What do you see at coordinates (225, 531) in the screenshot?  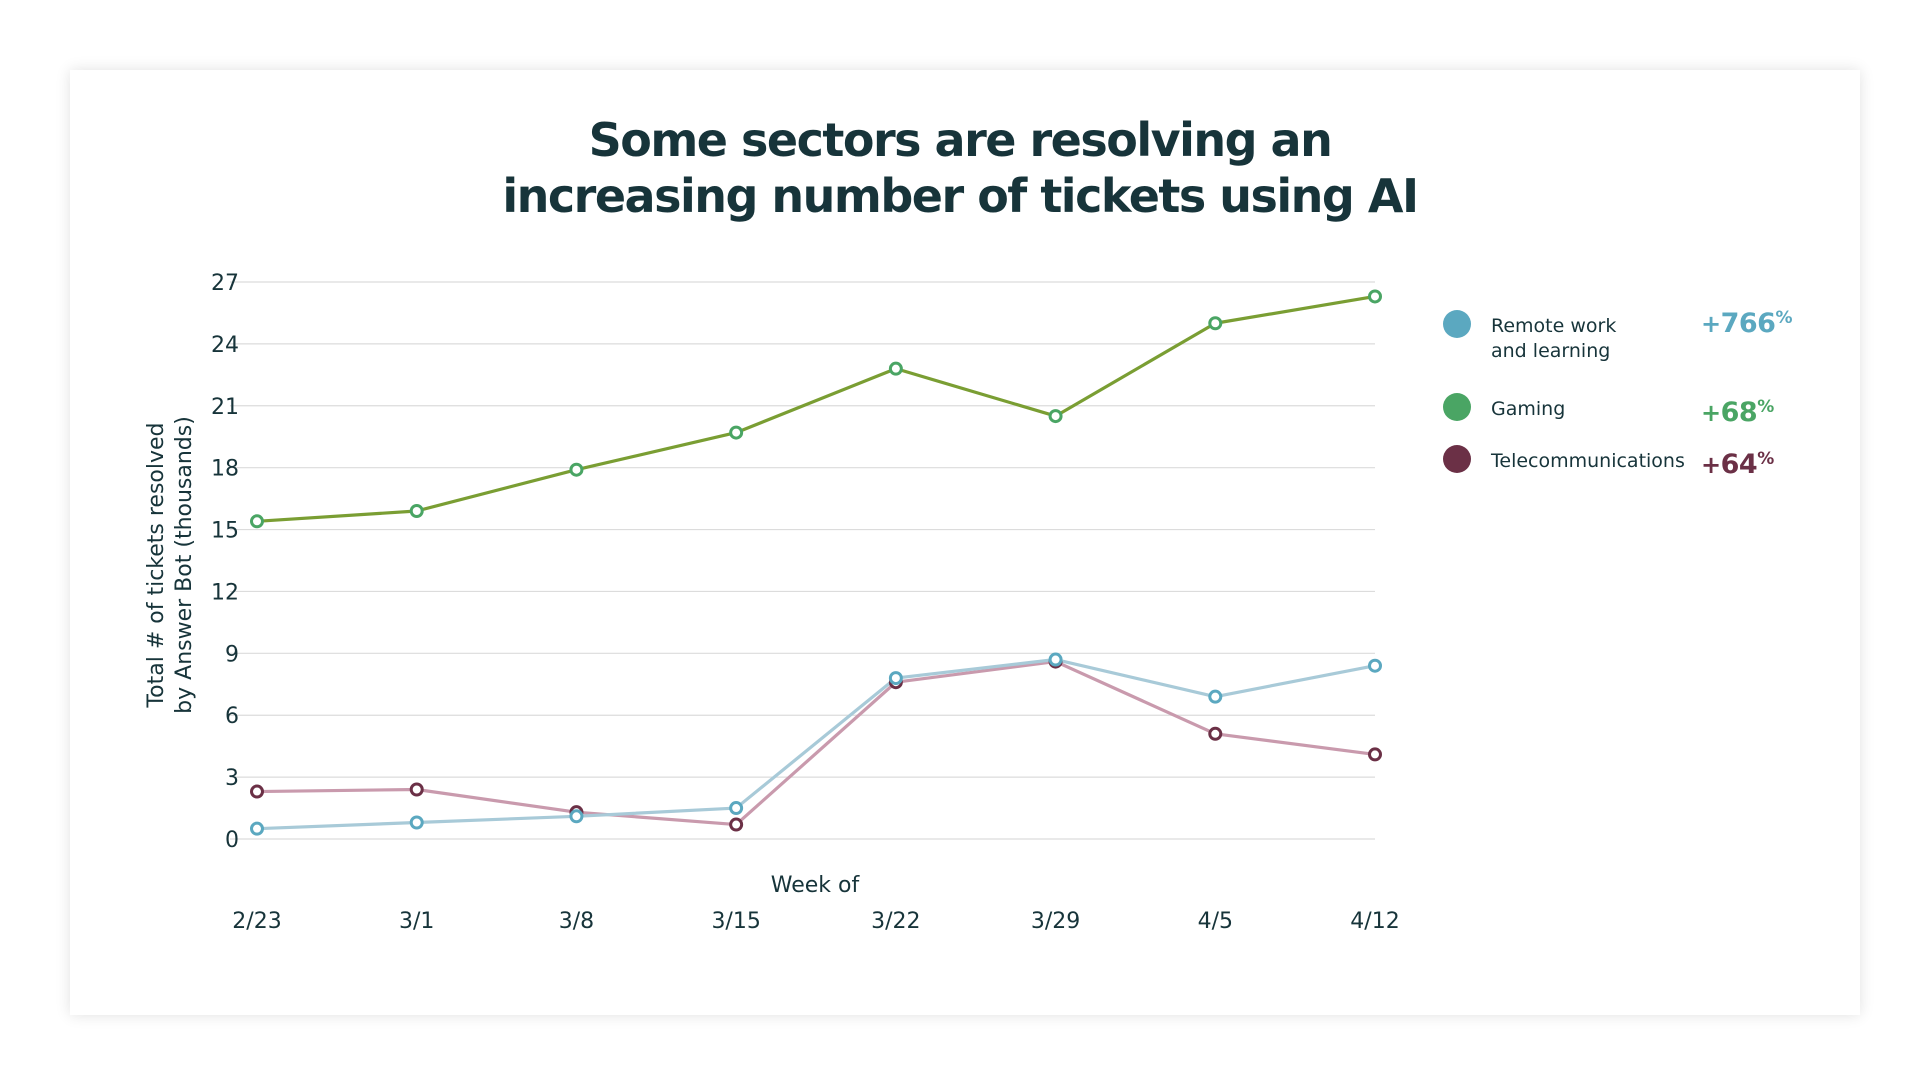 I see `y-tick-label: 15` at bounding box center [225, 531].